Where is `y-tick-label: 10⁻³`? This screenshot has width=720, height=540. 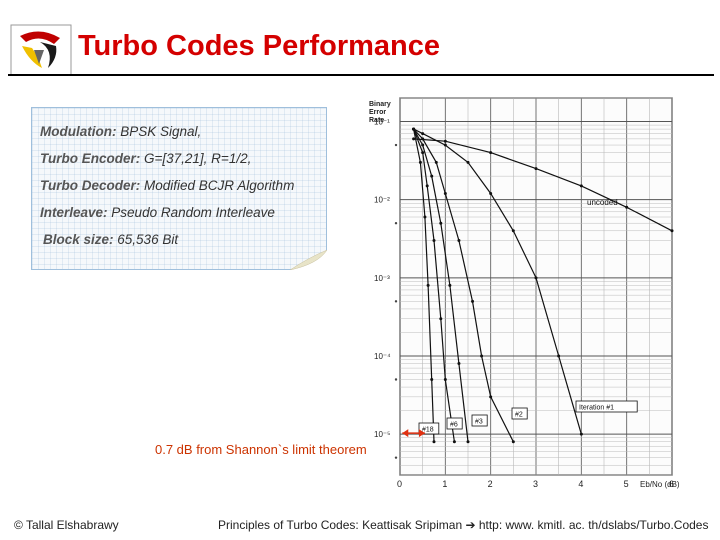
y-tick-label: 10⁻³ is located at coordinates (382, 278).